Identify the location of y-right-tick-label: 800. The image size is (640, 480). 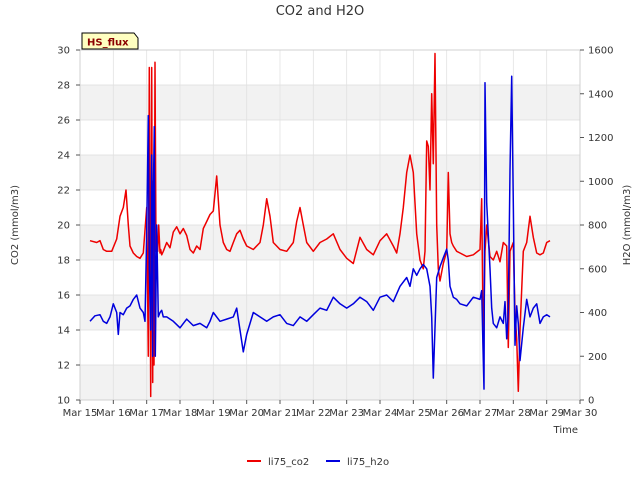
(597, 226).